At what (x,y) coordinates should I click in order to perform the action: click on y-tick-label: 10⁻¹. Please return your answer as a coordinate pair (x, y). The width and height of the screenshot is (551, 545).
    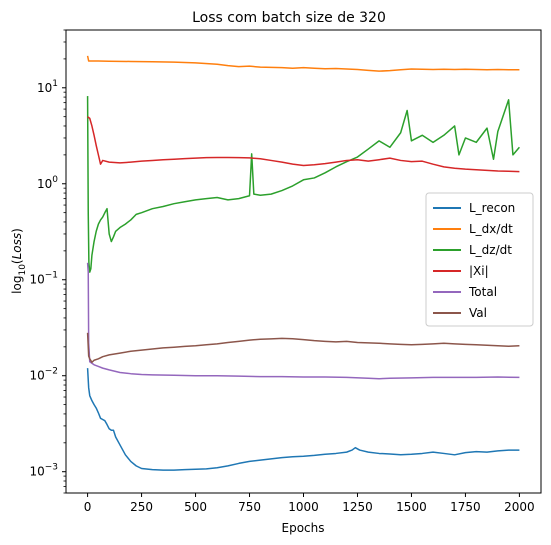
    Looking at the image, I should click on (43, 279).